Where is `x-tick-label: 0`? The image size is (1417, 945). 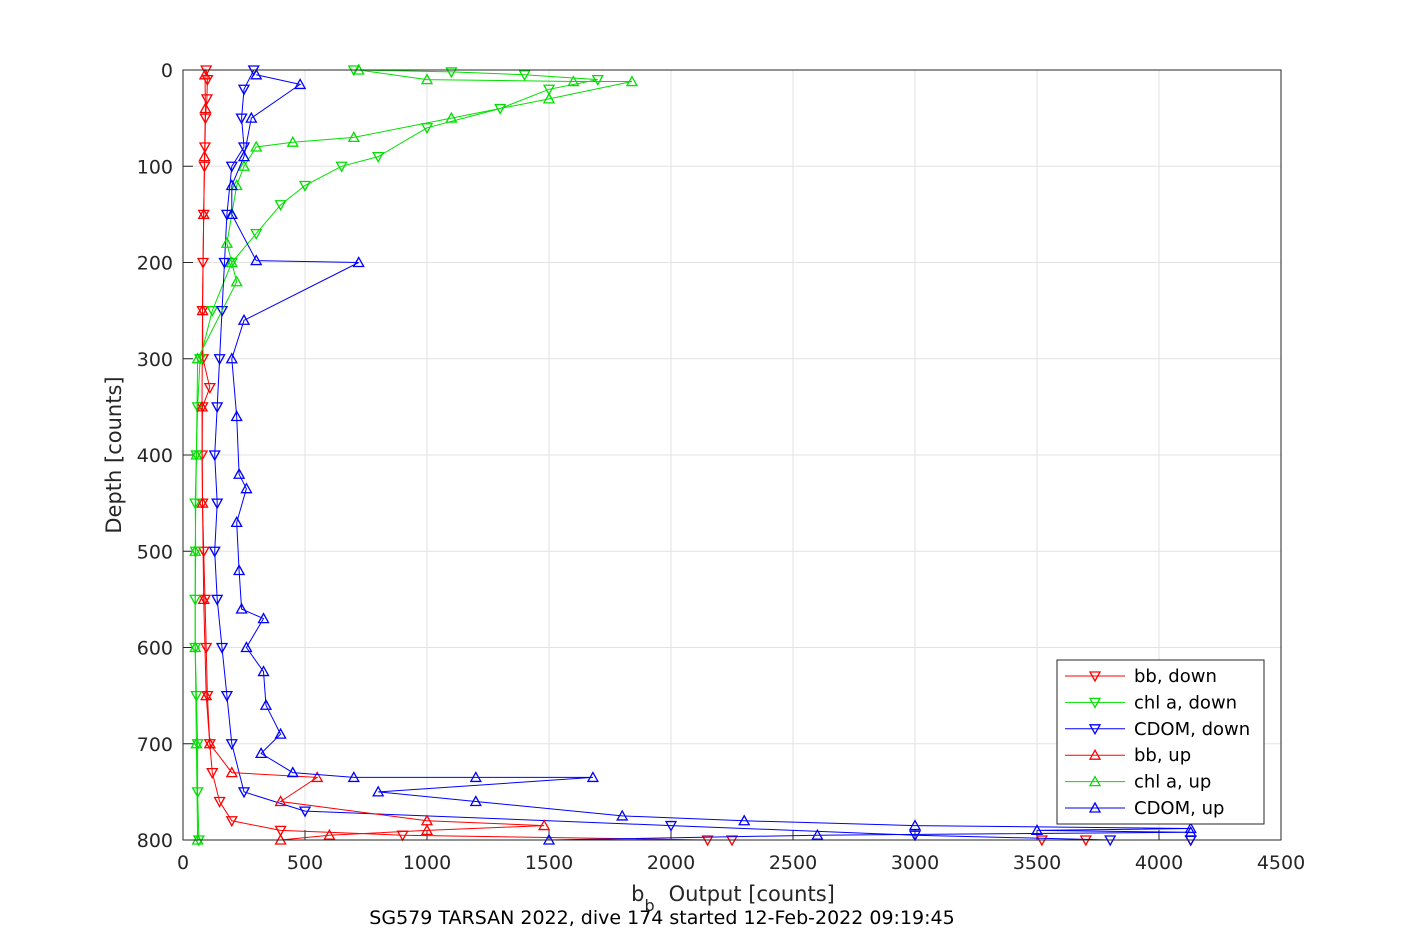
x-tick-label: 0 is located at coordinates (183, 863).